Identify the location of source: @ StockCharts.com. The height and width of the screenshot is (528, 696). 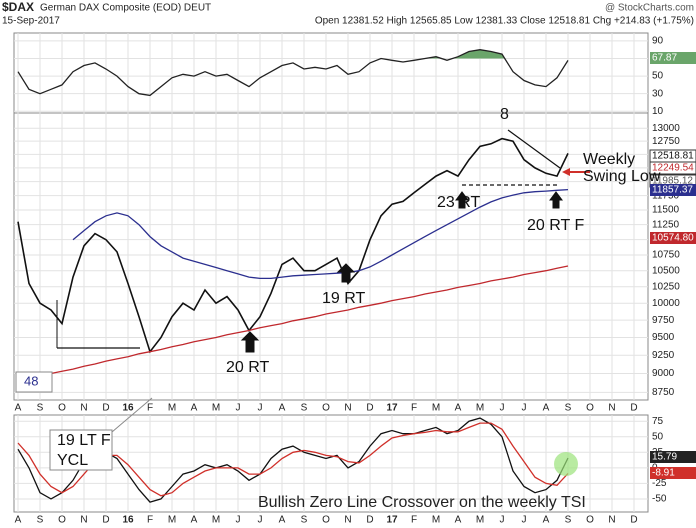
(649, 8).